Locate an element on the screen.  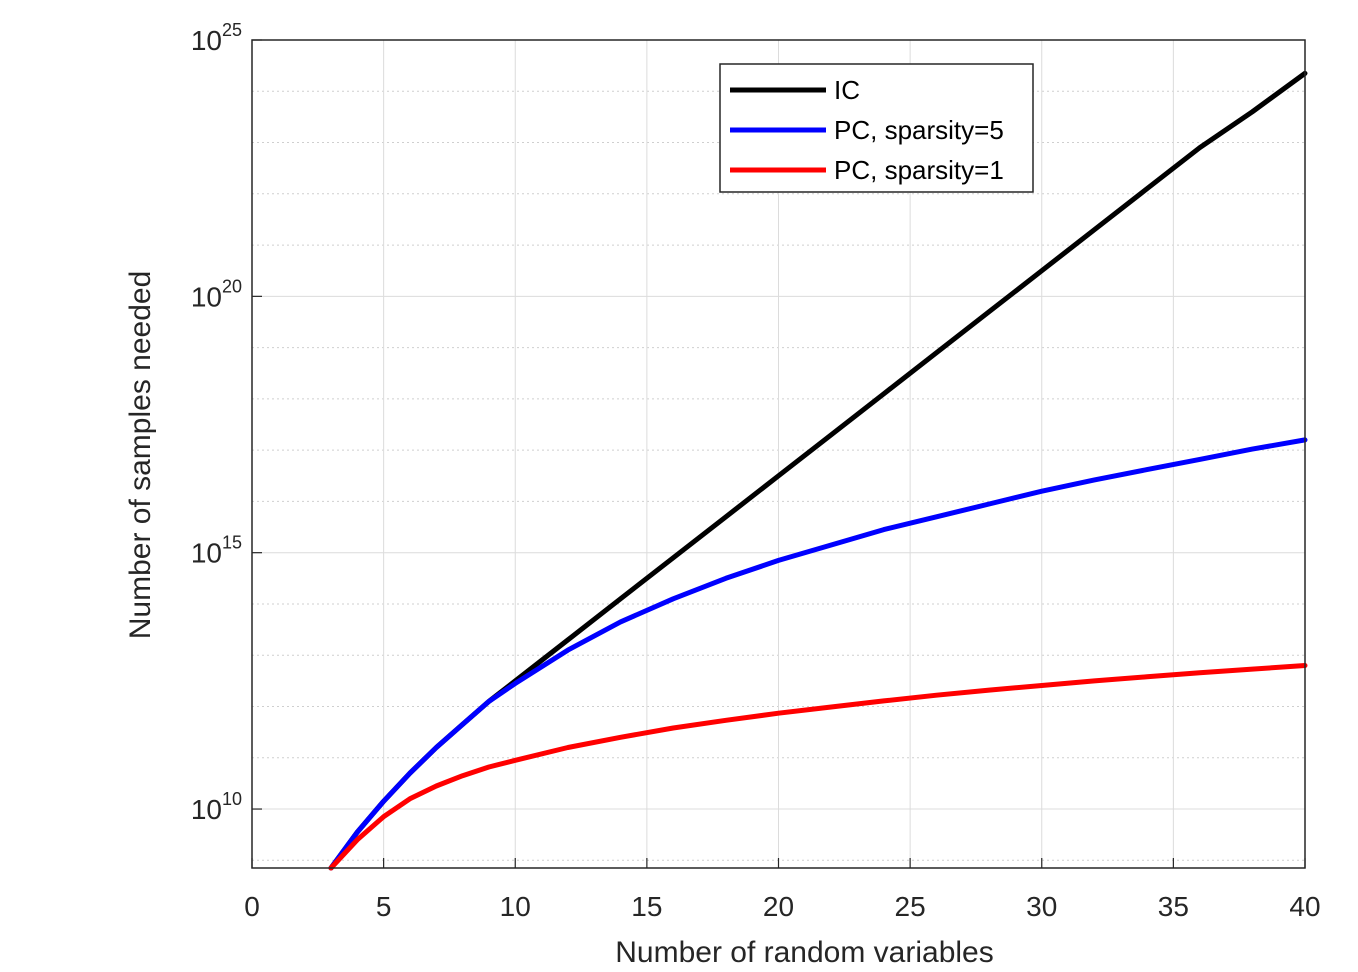
x-tick-label: 0 is located at coordinates (252, 906).